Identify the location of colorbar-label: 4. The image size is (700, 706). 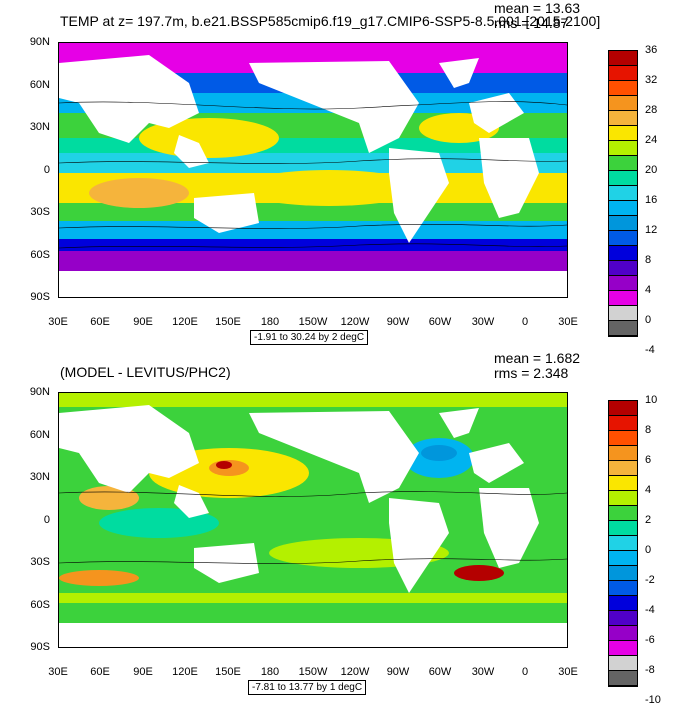
(648, 290).